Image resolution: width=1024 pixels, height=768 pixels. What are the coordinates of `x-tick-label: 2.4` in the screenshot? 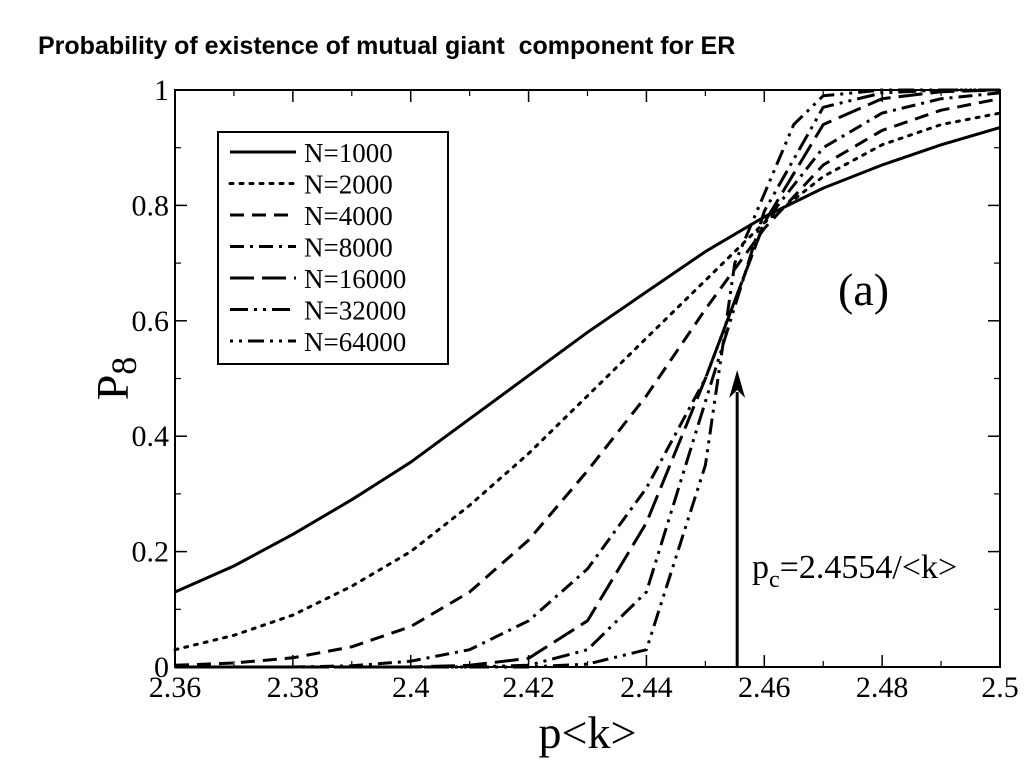 It's located at (411, 687).